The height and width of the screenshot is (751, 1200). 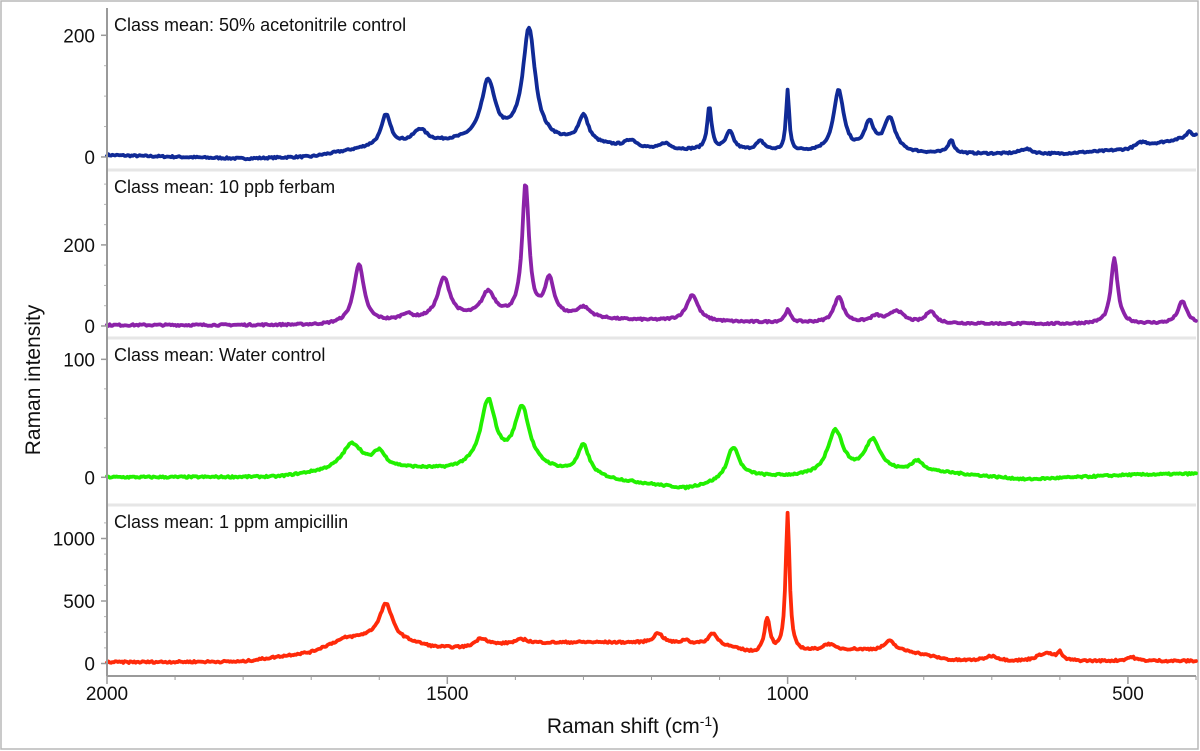 I want to click on y-tick-label: 1000, so click(x=74, y=540).